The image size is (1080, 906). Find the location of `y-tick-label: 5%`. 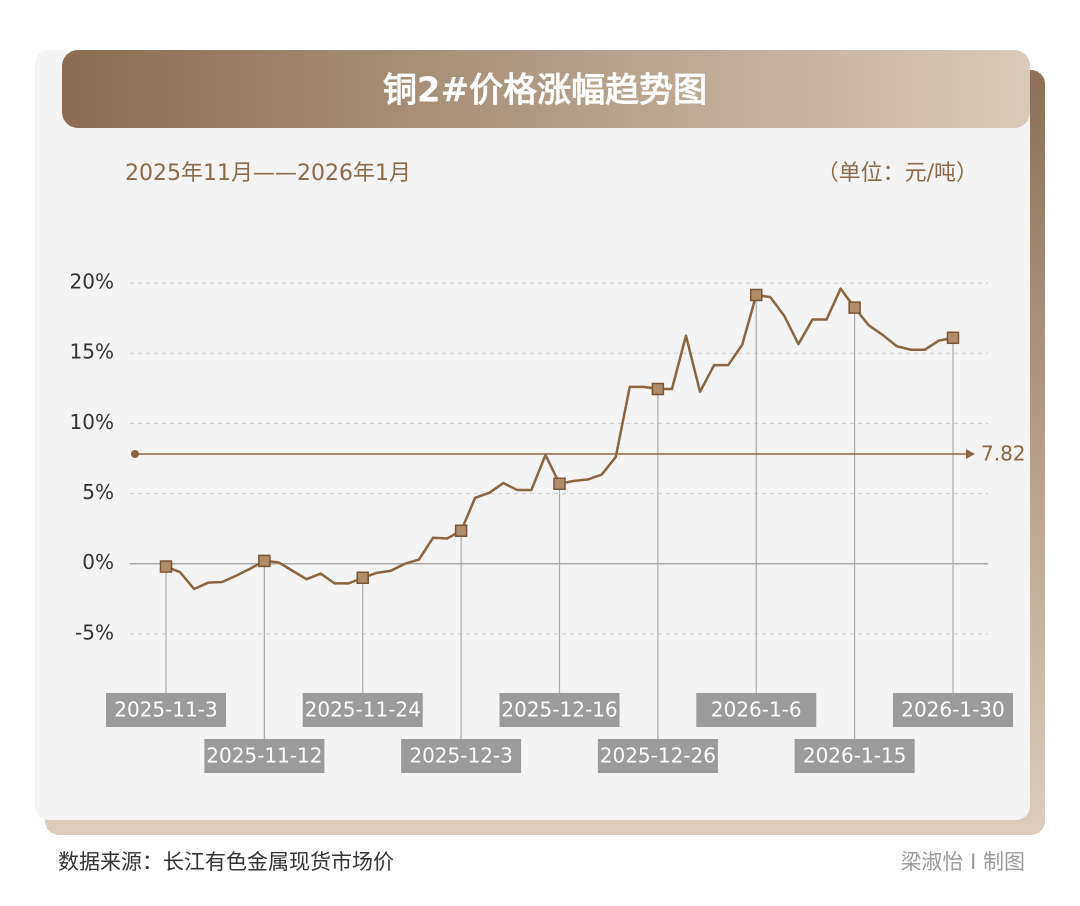

y-tick-label: 5% is located at coordinates (98, 492).